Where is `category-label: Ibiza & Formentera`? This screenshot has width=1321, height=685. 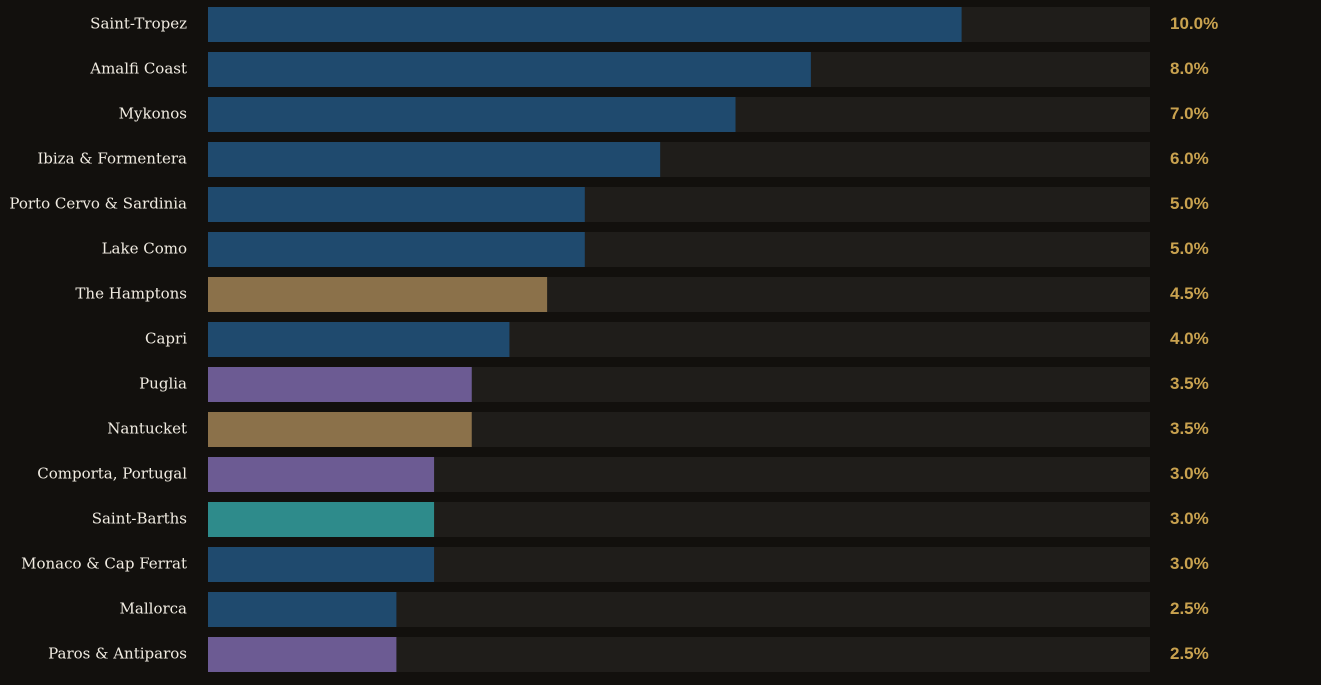
category-label: Ibiza & Formentera is located at coordinates (112, 159).